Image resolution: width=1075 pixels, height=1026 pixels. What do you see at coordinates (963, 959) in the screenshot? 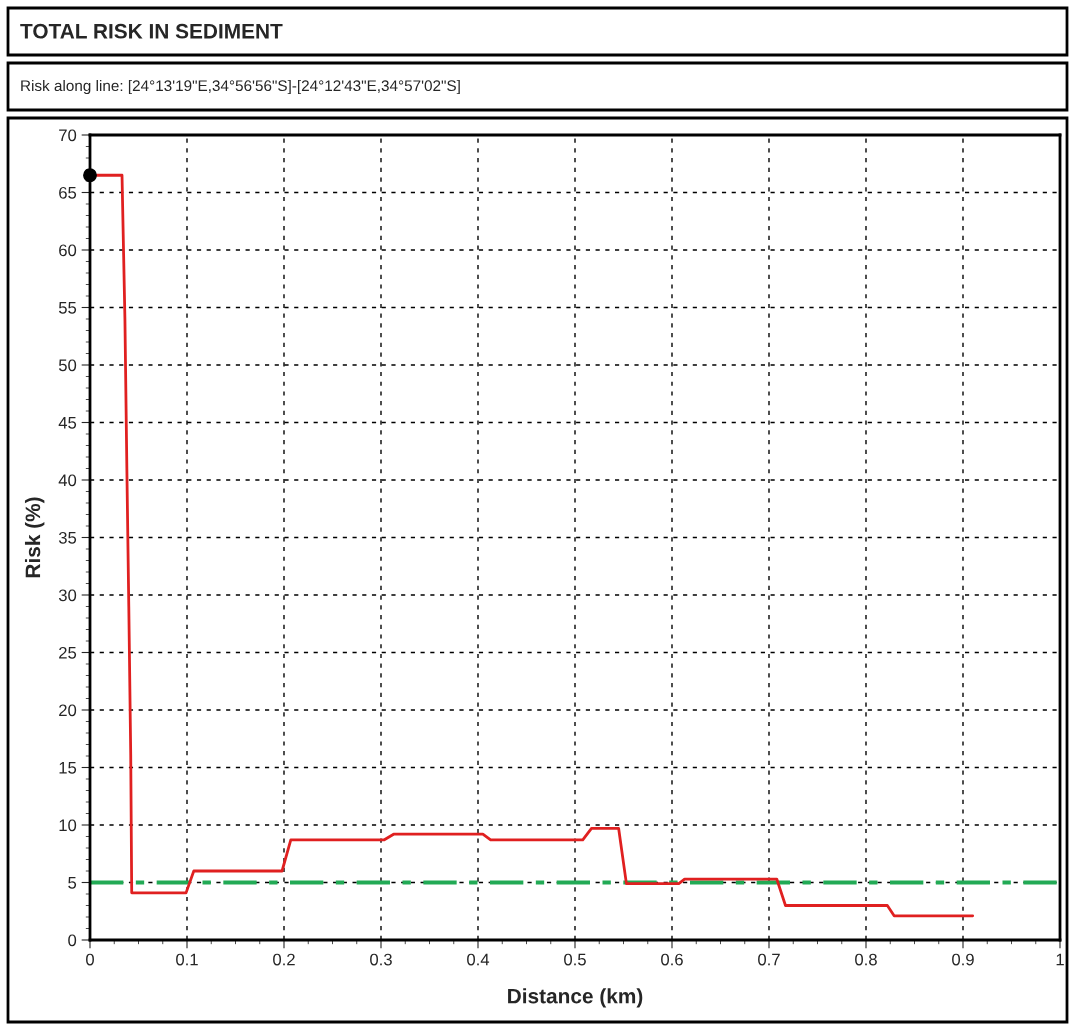
I see `x-tick-label: 0.9` at bounding box center [963, 959].